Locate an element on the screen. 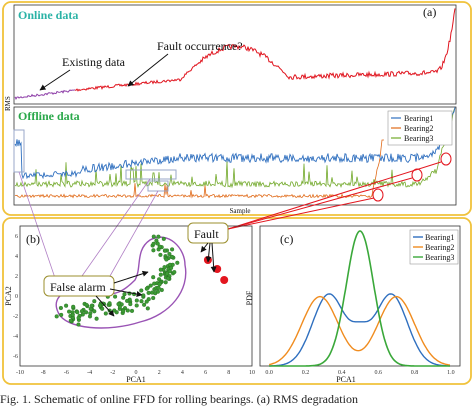  x-tick-label: 0.4 is located at coordinates (342, 373).